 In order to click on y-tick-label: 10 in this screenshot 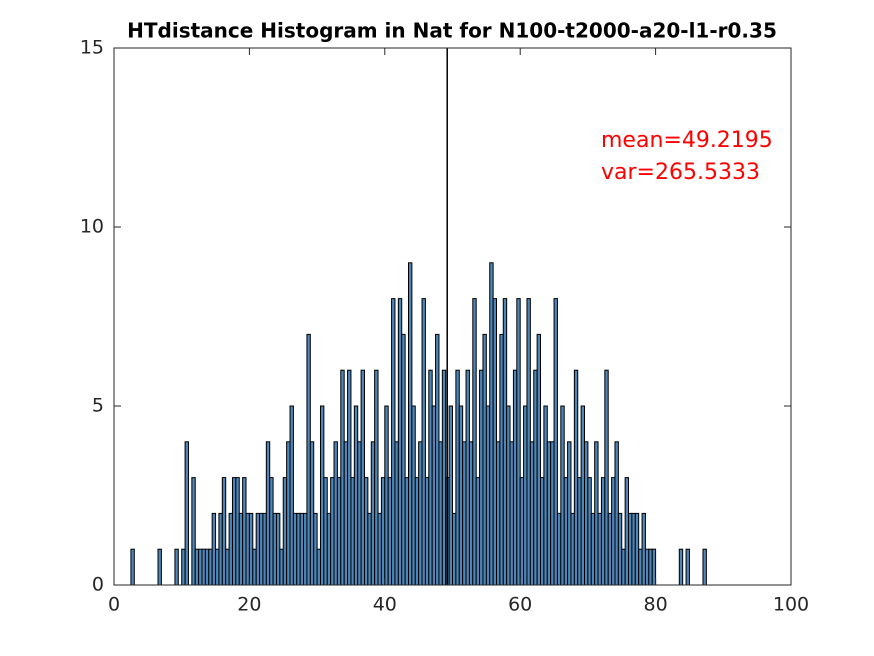, I will do `click(92, 227)`.